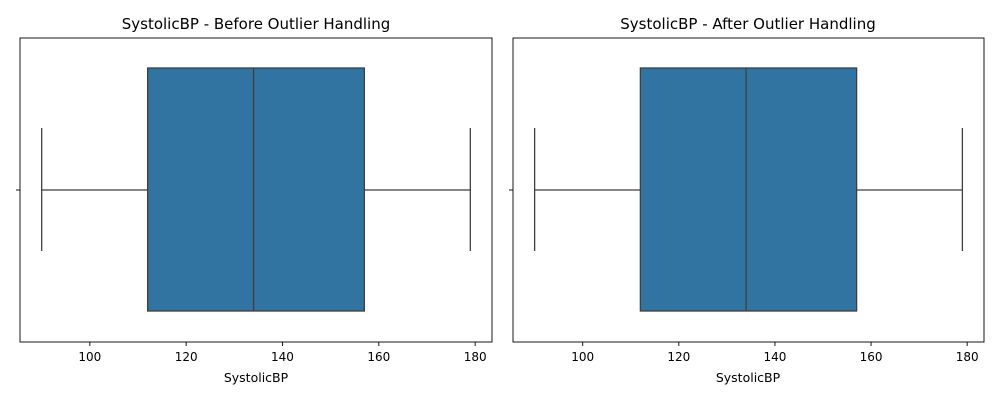  Describe the element at coordinates (748, 377) in the screenshot. I see `x-axis-label-after: SystolicBP` at that location.